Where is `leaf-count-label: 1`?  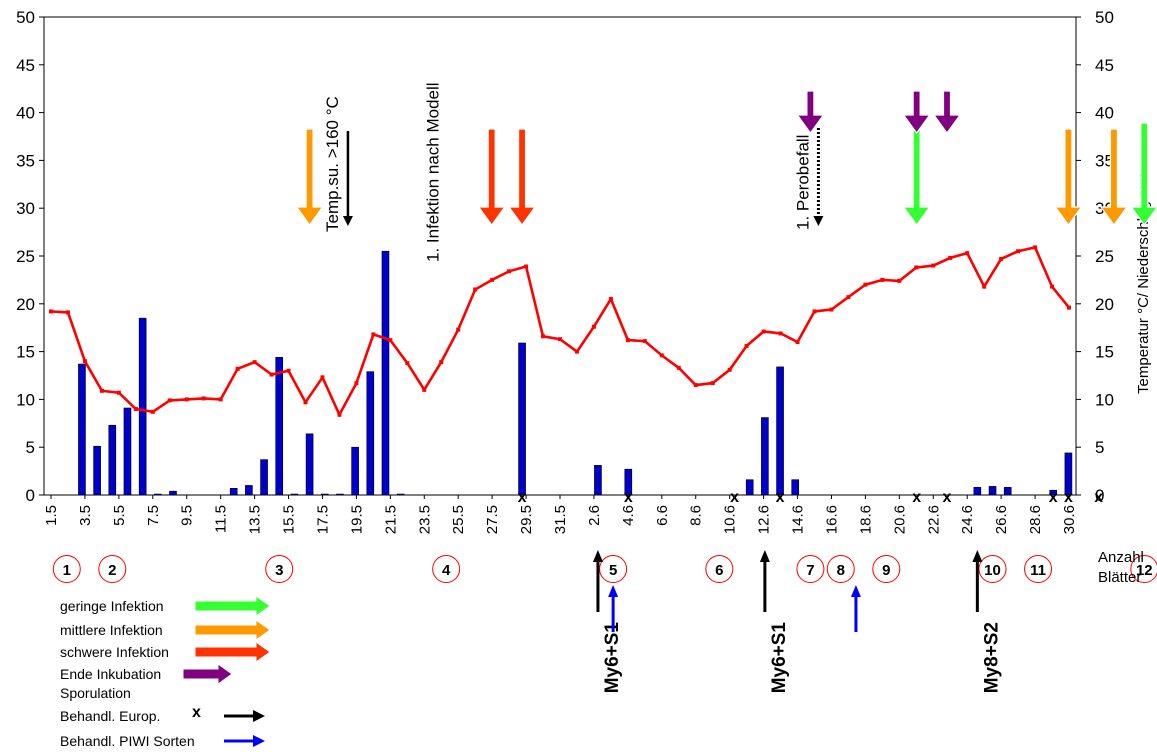
leaf-count-label: 1 is located at coordinates (67, 570).